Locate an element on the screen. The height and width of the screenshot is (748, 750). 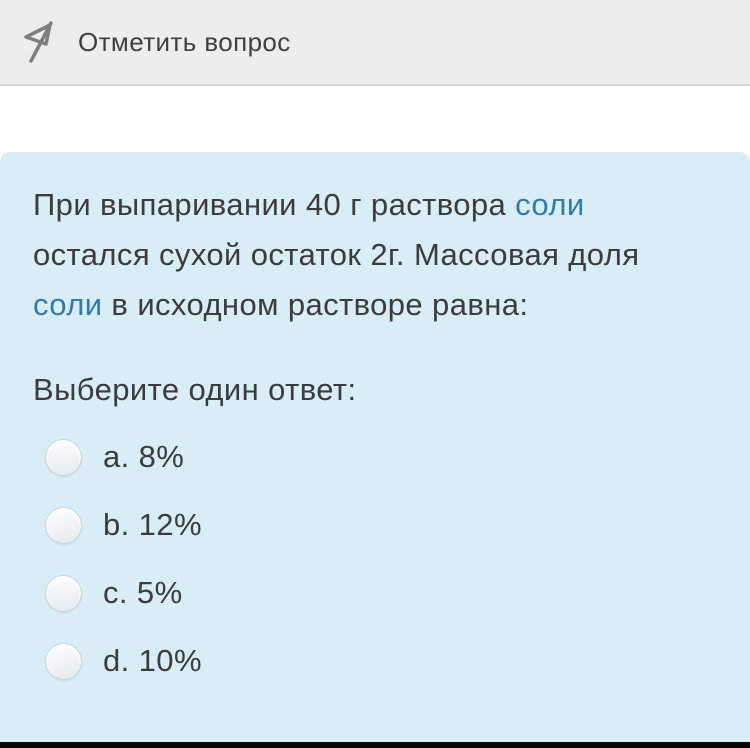
question-line: соли в исходном растворе равна: is located at coordinates (376, 305).